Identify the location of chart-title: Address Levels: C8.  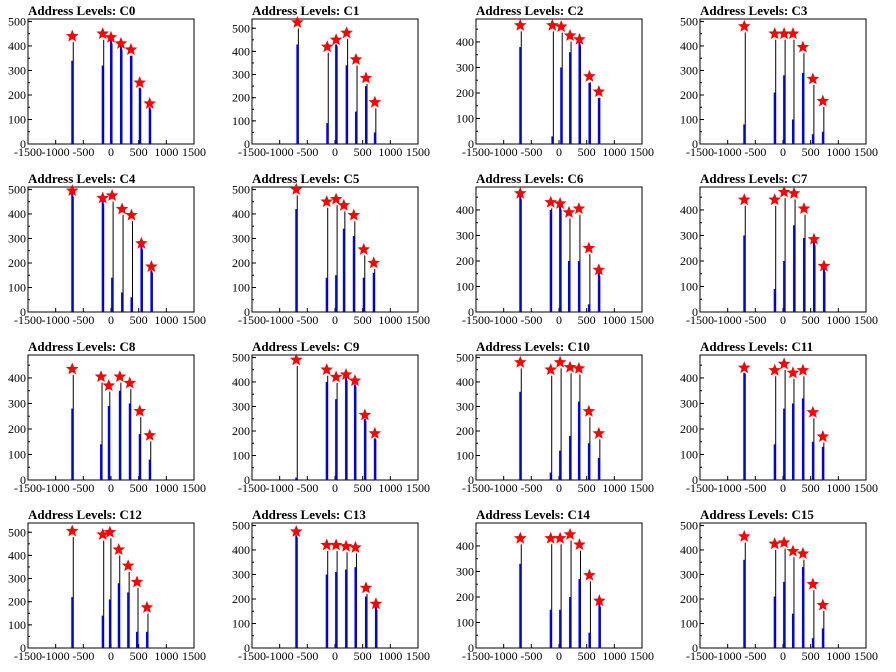
(82, 346).